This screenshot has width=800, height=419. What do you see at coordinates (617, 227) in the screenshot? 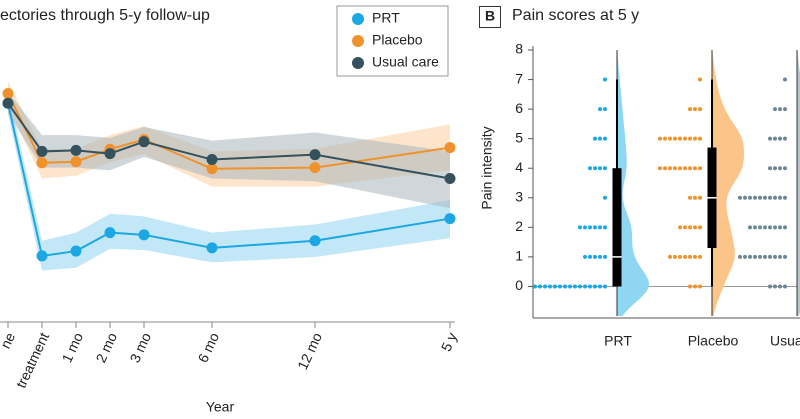
I see `box` at bounding box center [617, 227].